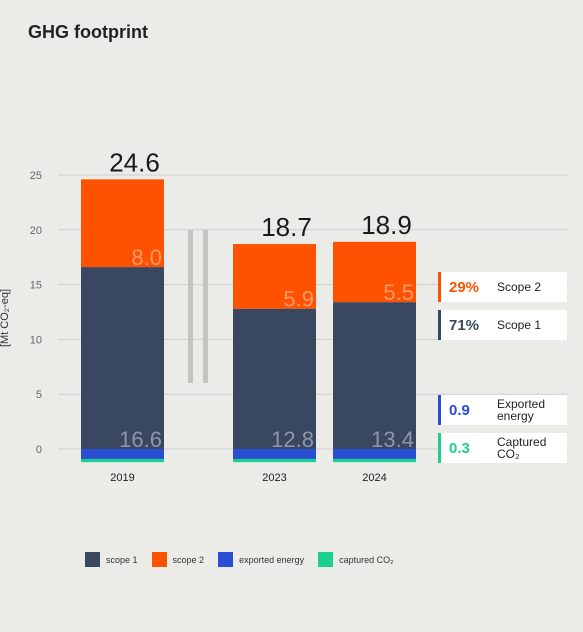 The image size is (583, 632). What do you see at coordinates (286, 227) in the screenshot?
I see `total-value-label: 18.7` at bounding box center [286, 227].